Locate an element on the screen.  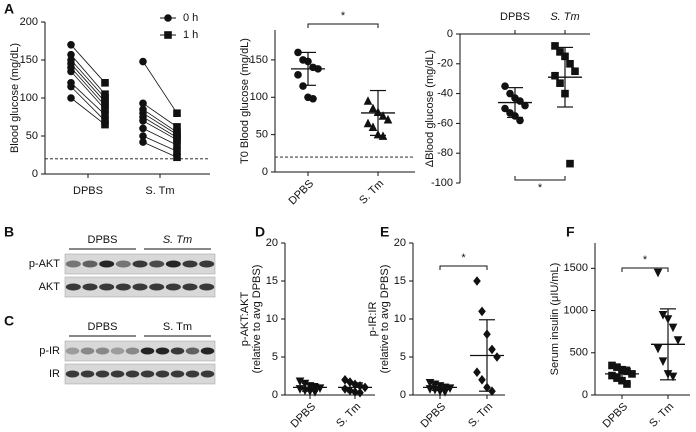
y-tick-label: -100 is located at coordinates (442, 183).